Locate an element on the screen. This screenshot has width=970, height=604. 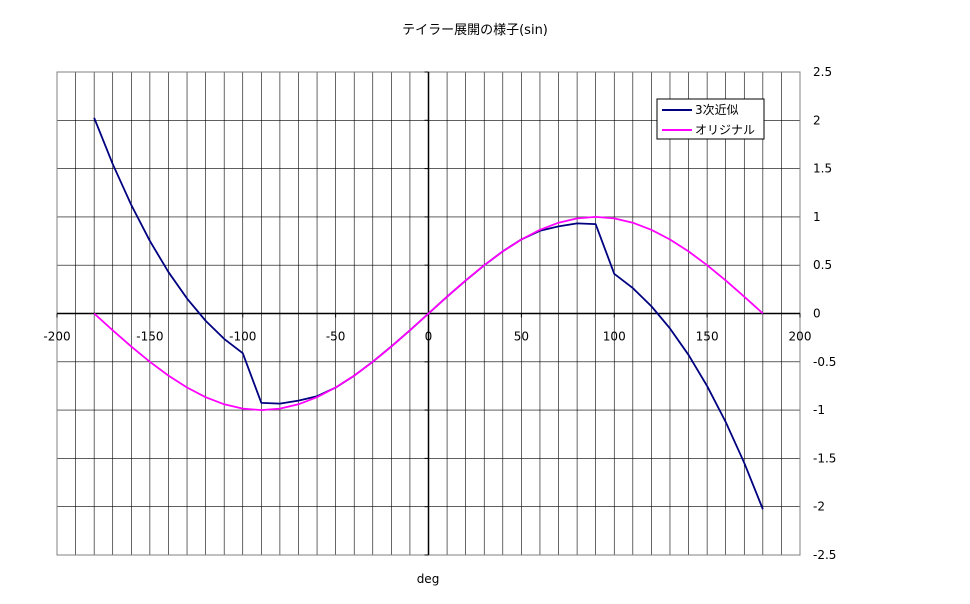
y-tick-label: 0 is located at coordinates (817, 314).